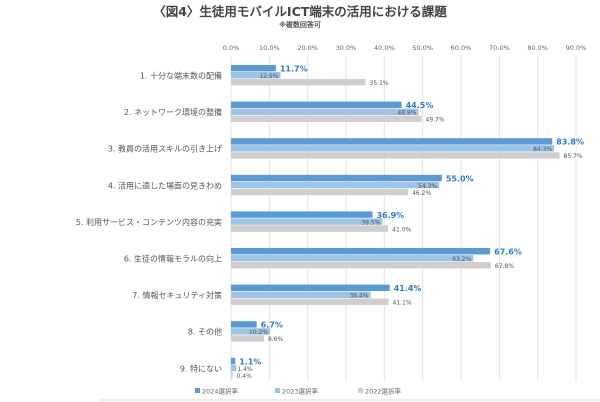 This screenshot has width=600, height=402. What do you see at coordinates (542, 149) in the screenshot?
I see `data-label-2023: 84.3%` at bounding box center [542, 149].